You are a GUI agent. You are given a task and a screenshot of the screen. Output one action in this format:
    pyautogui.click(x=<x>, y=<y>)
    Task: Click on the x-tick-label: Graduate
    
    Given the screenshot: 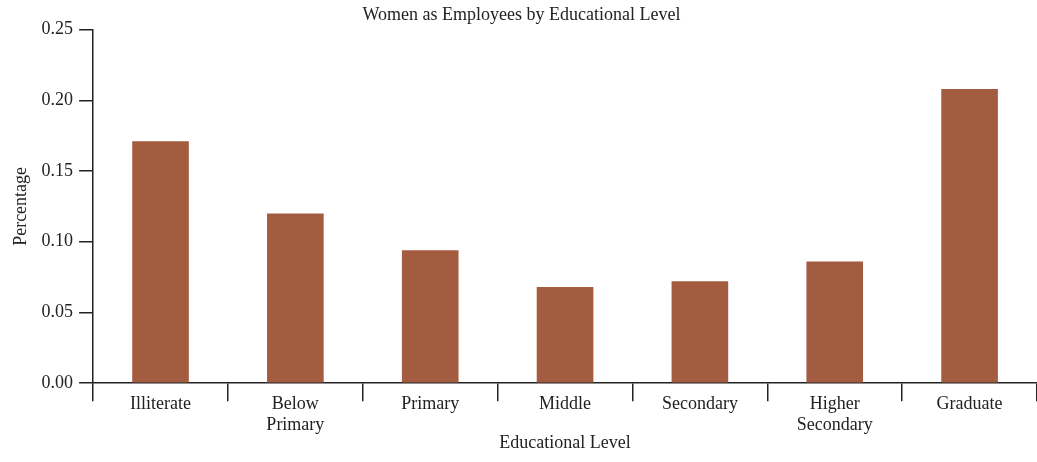 What is the action you would take?
    pyautogui.click(x=969, y=402)
    